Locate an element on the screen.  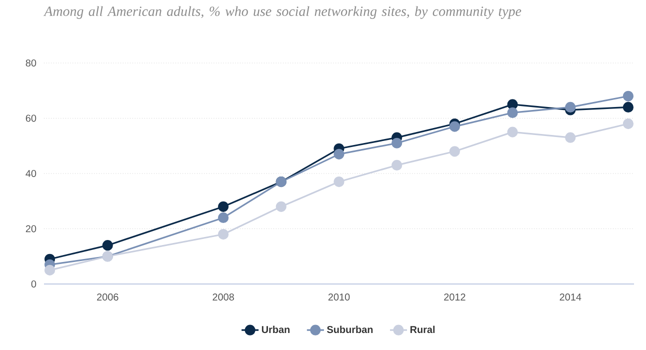
x-tick-label: 2014 is located at coordinates (571, 297).